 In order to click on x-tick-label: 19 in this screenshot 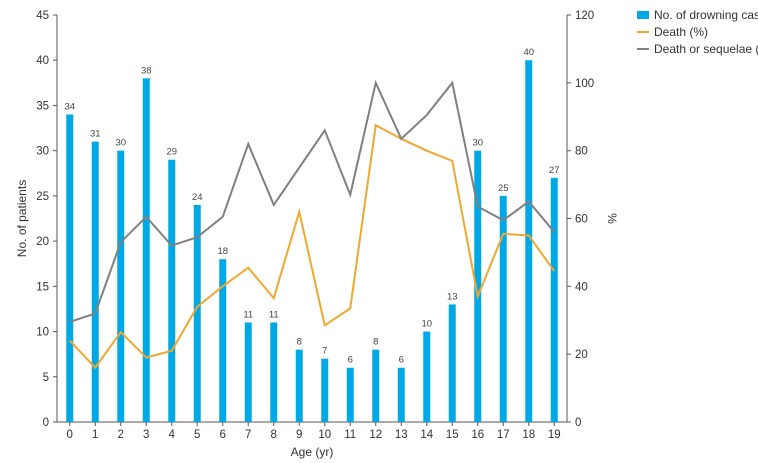, I will do `click(554, 435)`.